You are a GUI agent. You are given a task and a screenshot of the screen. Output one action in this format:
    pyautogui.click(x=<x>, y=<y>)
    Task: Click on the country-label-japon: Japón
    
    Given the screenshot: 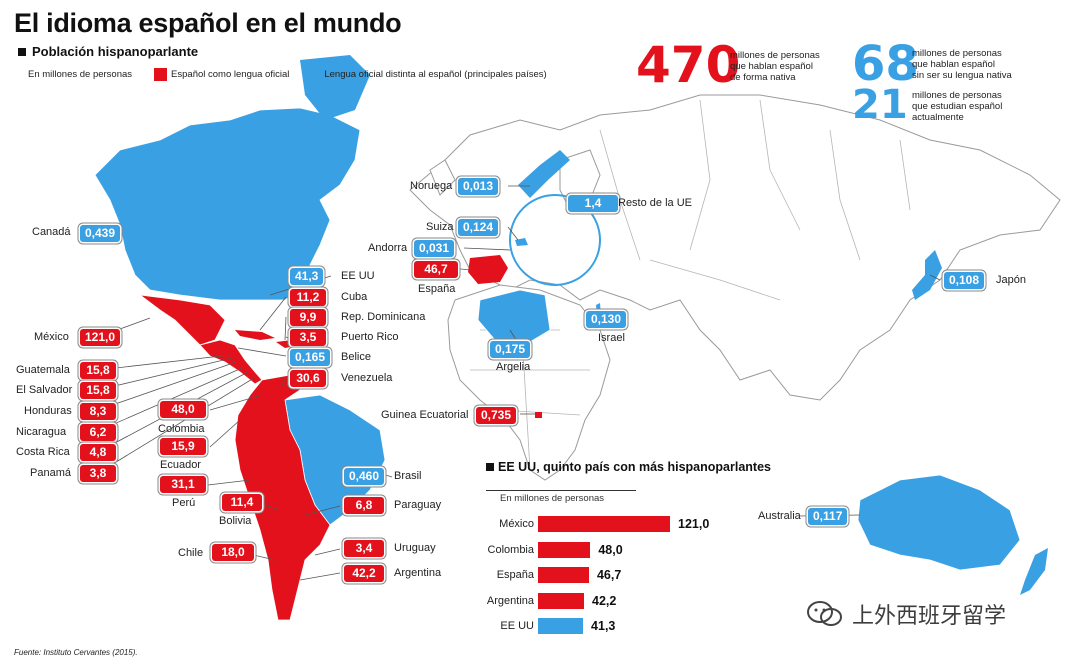 What is the action you would take?
    pyautogui.click(x=1011, y=280)
    